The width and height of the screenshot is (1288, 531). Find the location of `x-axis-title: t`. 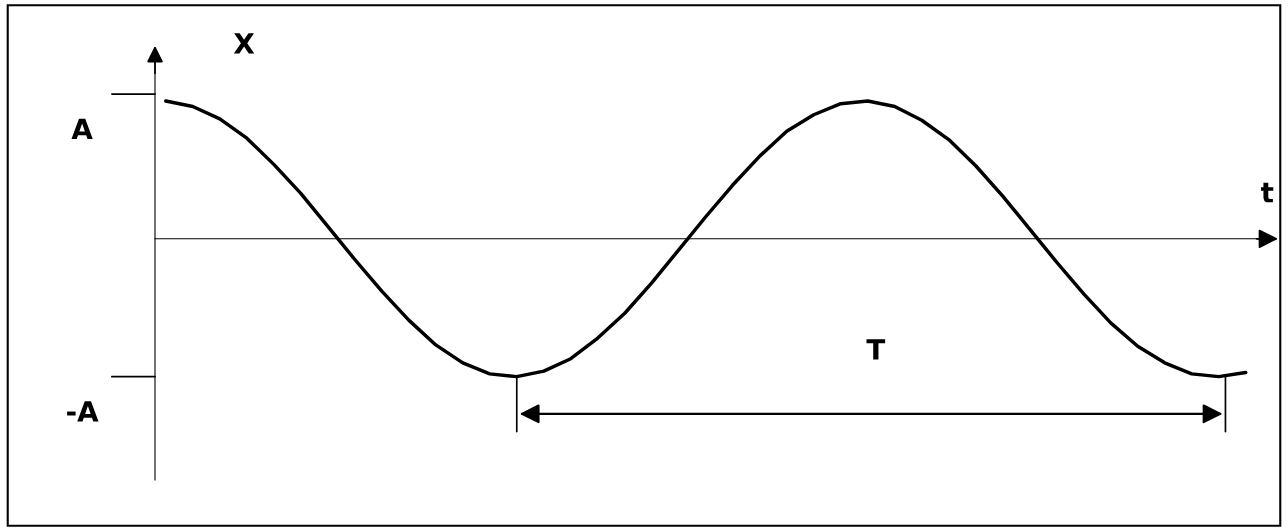

x-axis-title: t is located at coordinates (1267, 192).